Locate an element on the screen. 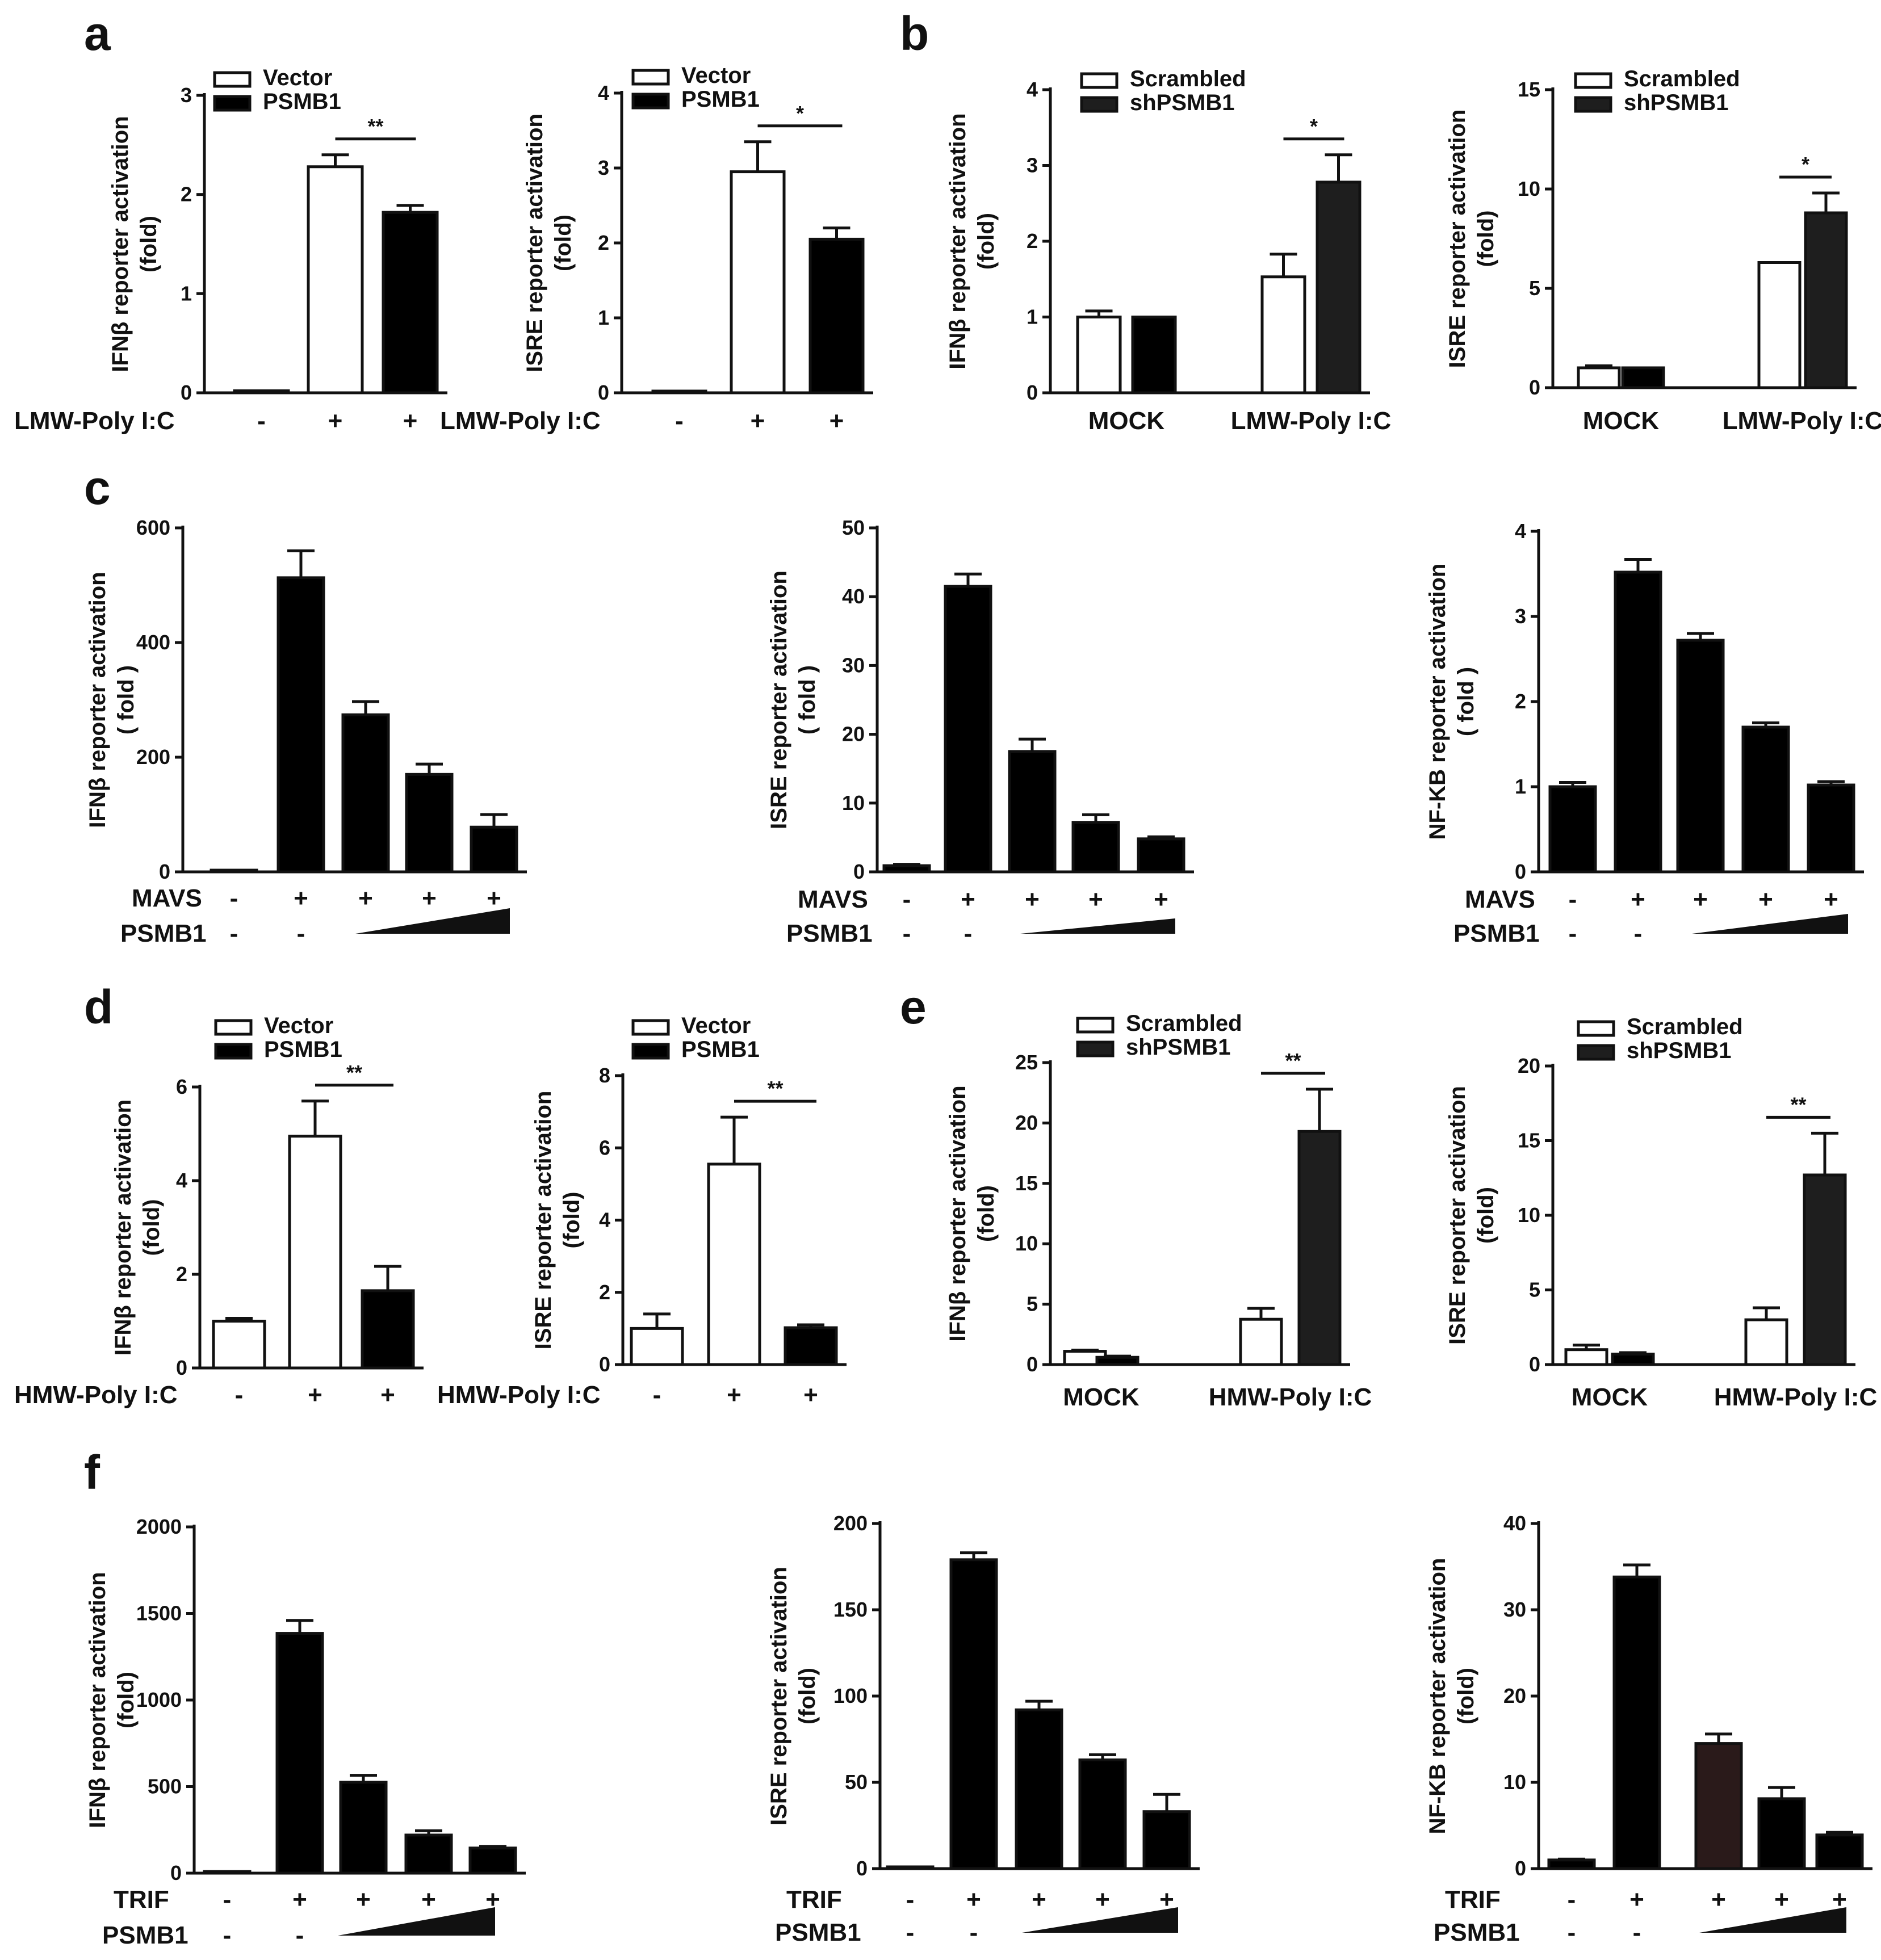 Image resolution: width=1881 pixels, height=1960 pixels. x-group-label: LMW-Poly I:C is located at coordinates (1311, 421).